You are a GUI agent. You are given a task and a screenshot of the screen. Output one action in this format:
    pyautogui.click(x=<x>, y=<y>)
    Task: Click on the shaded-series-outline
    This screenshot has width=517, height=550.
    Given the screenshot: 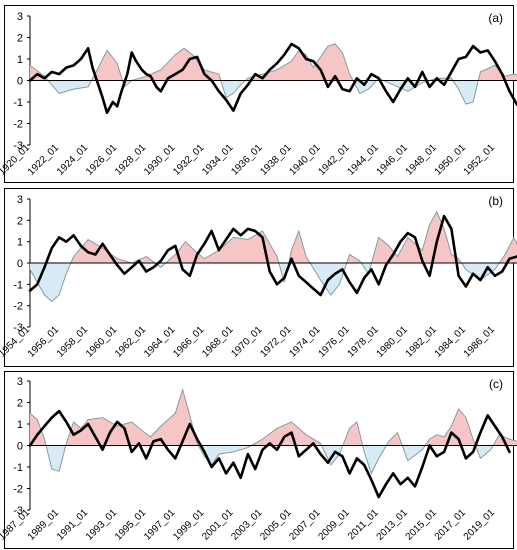 What is the action you would take?
    pyautogui.click(x=273, y=74)
    